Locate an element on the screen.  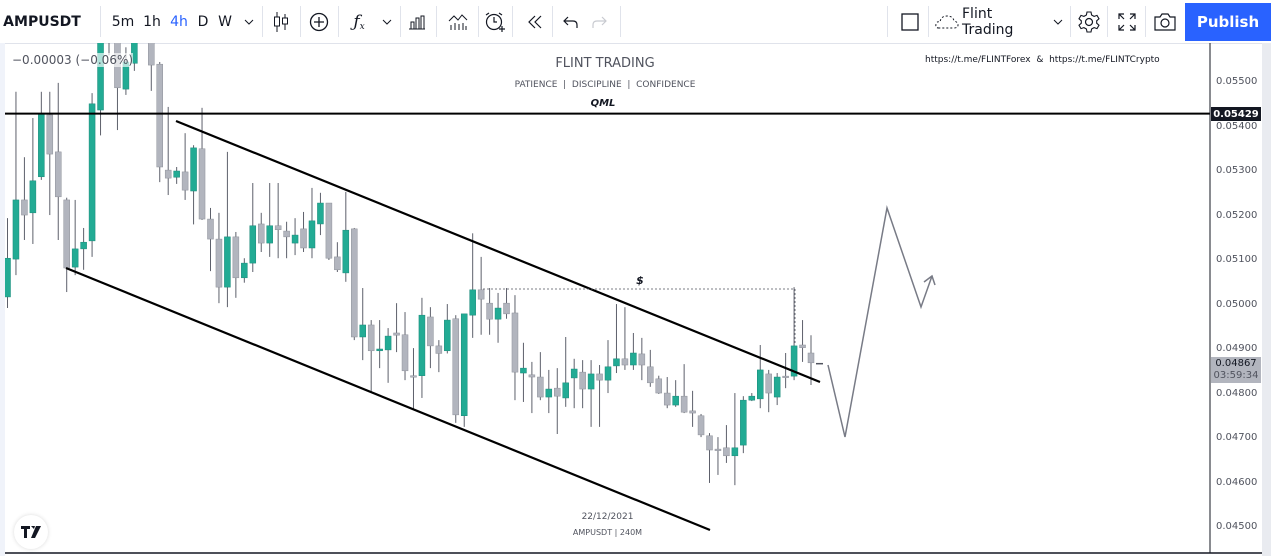
replay-icon is located at coordinates (535, 21).